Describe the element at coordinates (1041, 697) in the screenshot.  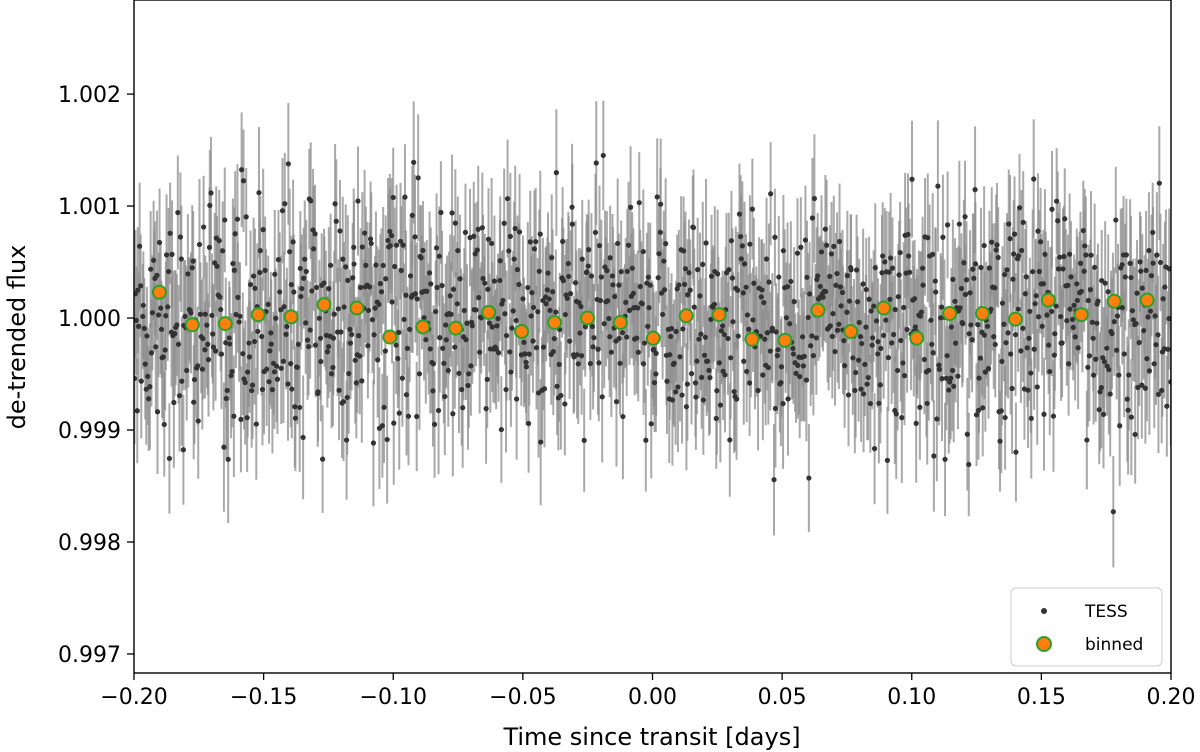
I see `x-tick-label: 0.15` at that location.